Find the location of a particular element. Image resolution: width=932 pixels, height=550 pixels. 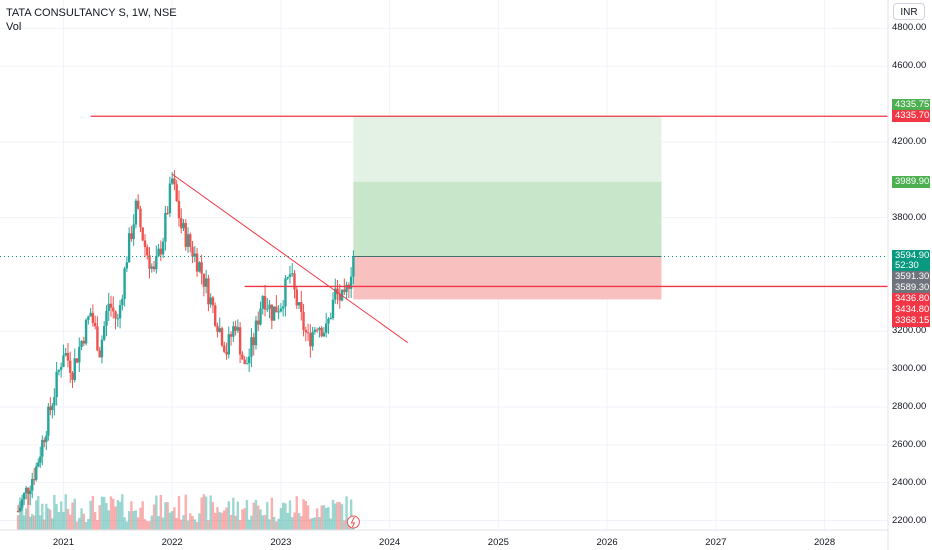

symbol-title: TATA CONSULTANCY S, 1W, NSE is located at coordinates (91, 13).